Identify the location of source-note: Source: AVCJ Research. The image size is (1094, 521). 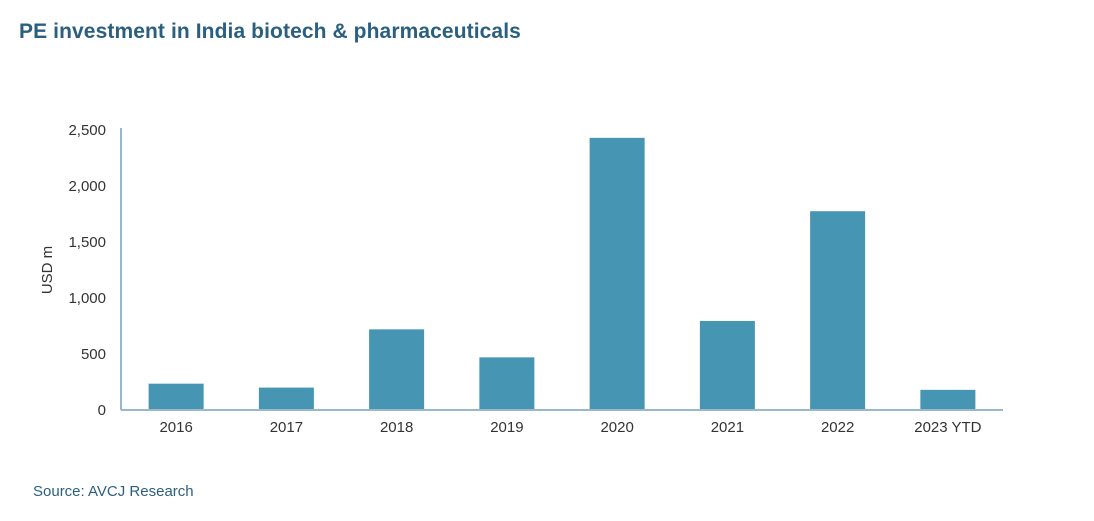
(113, 491).